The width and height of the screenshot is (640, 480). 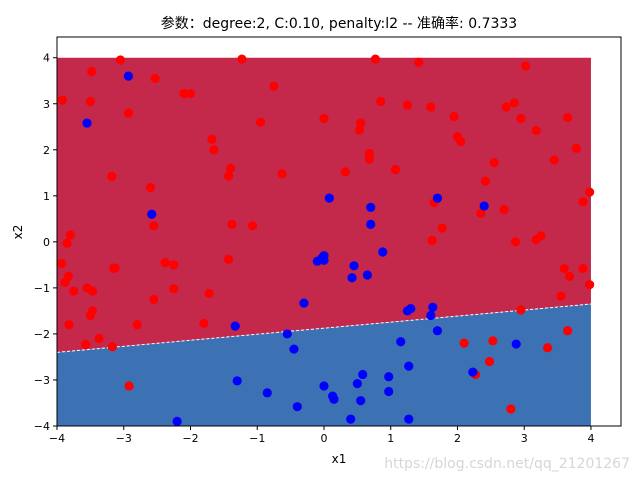 I want to click on watermark-text: https://blog.csdn.net/qq_21201267, so click(x=507, y=464).